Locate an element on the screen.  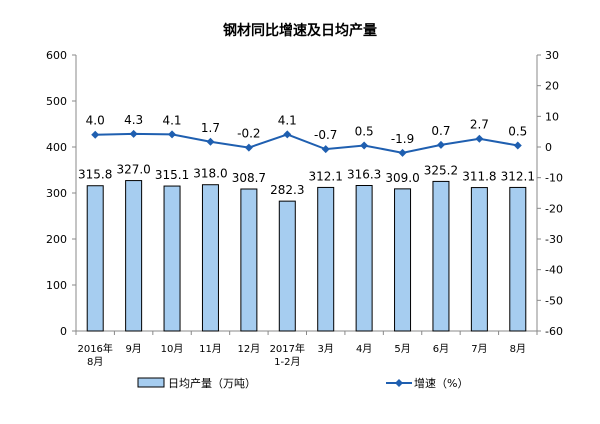
line-data-label: 1.7 is located at coordinates (210, 128).